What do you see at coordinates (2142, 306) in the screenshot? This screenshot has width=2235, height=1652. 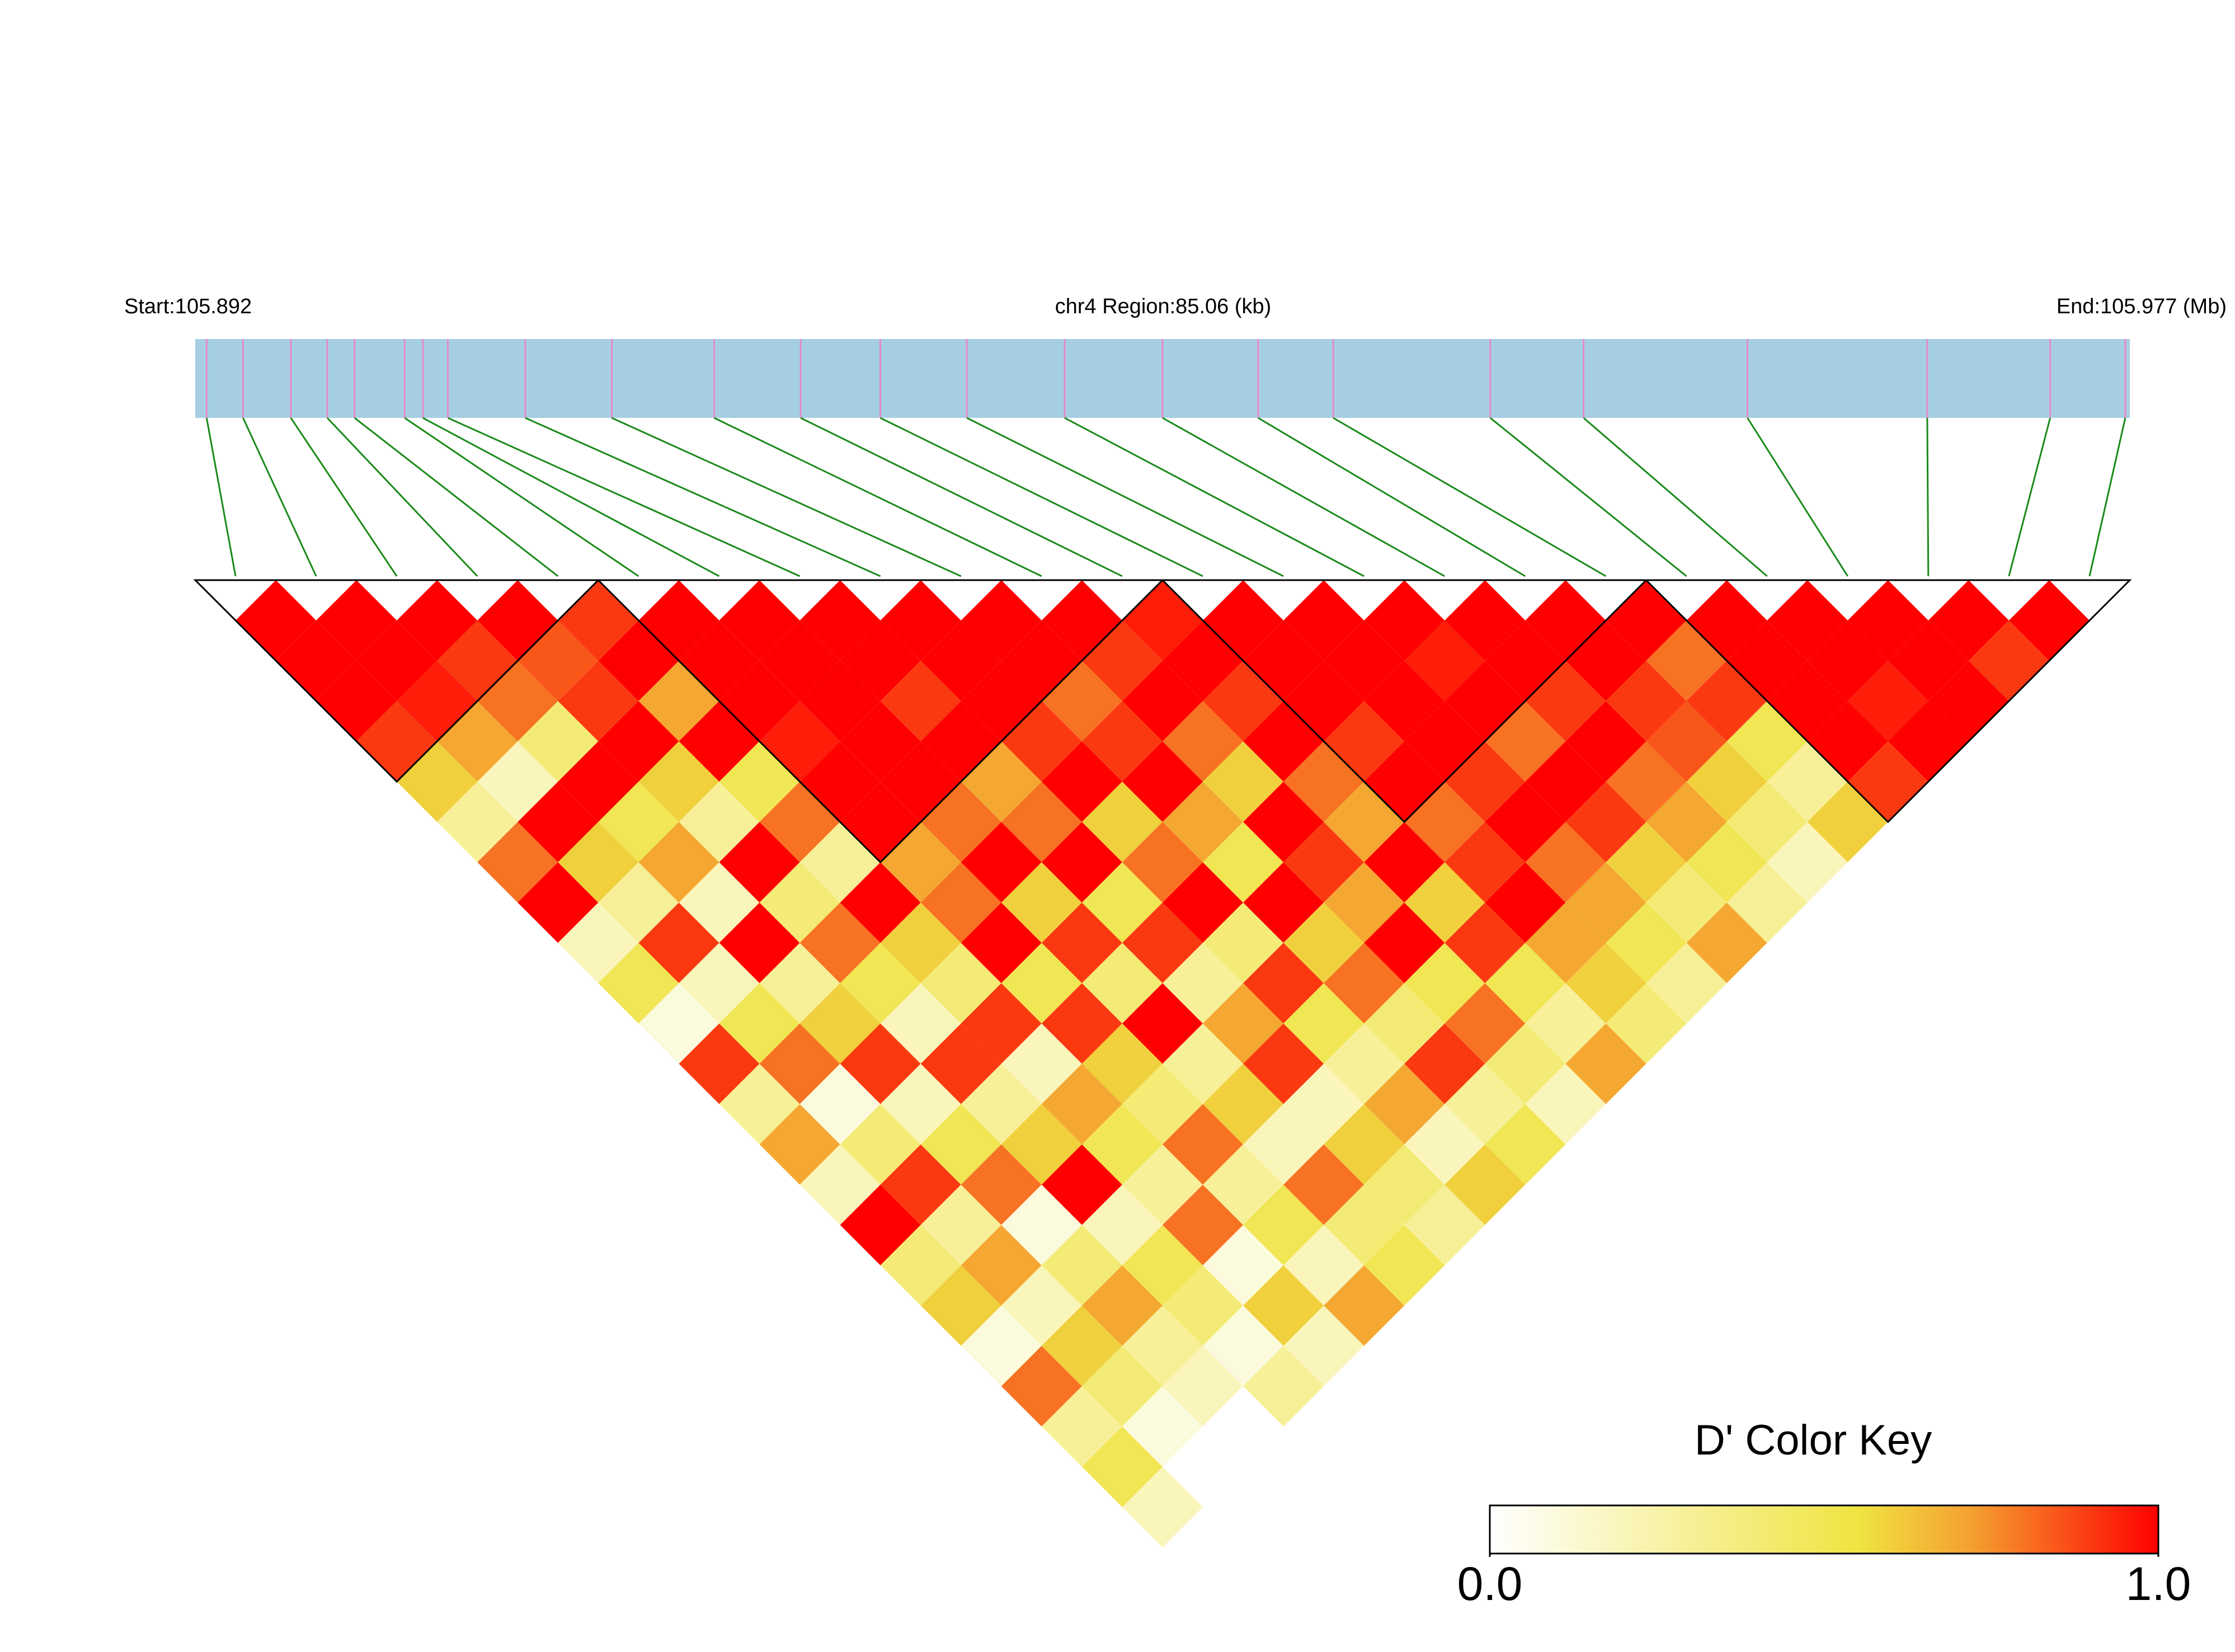 I see `end-label: End:105.977 (Mb)` at bounding box center [2142, 306].